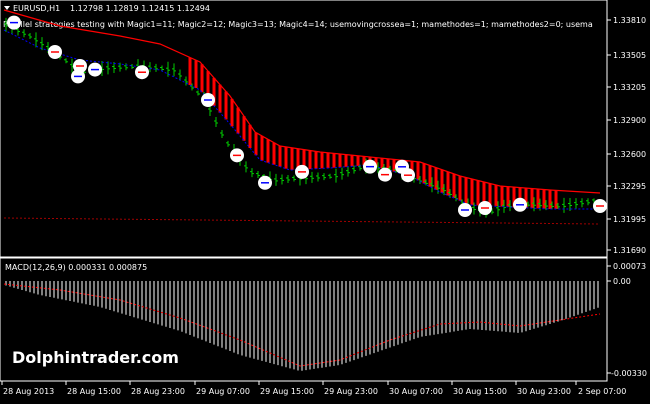 The image size is (650, 404). What do you see at coordinates (629, 55) in the screenshot?
I see `price-label: 1.33505` at bounding box center [629, 55].